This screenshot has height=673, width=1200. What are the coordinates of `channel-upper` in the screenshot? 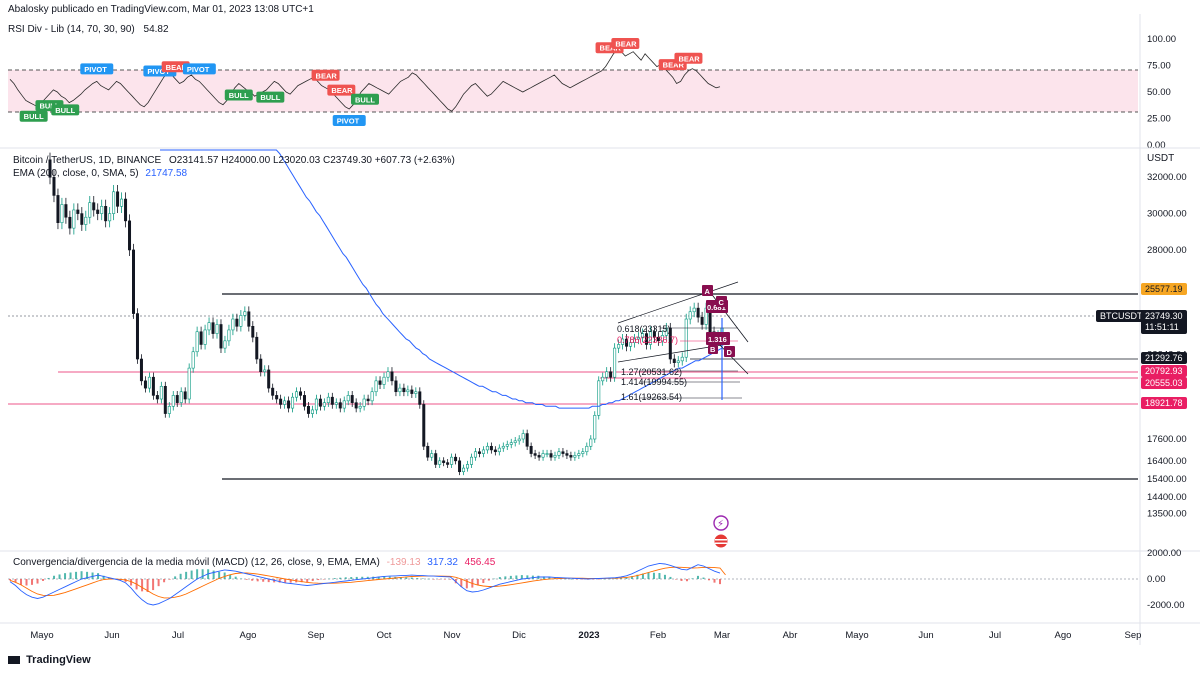 It's located at (678, 302).